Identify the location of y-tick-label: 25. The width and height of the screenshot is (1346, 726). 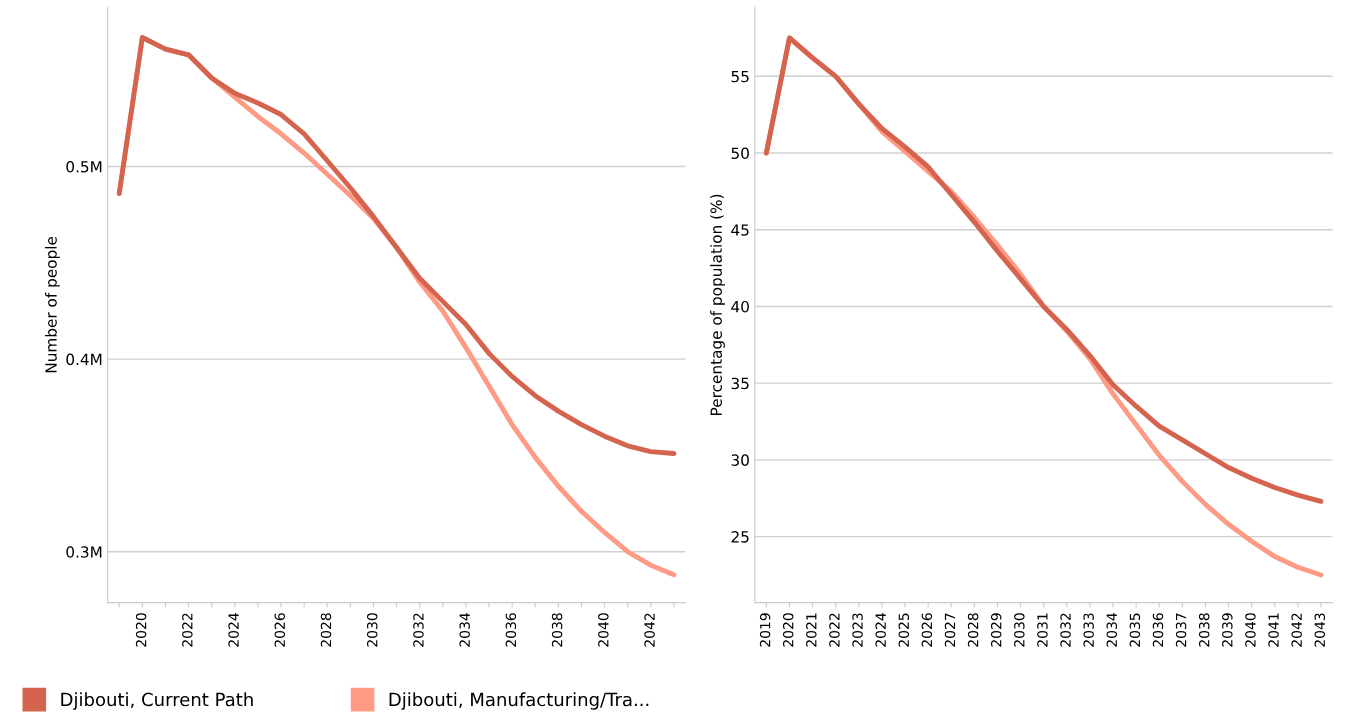
(740, 537).